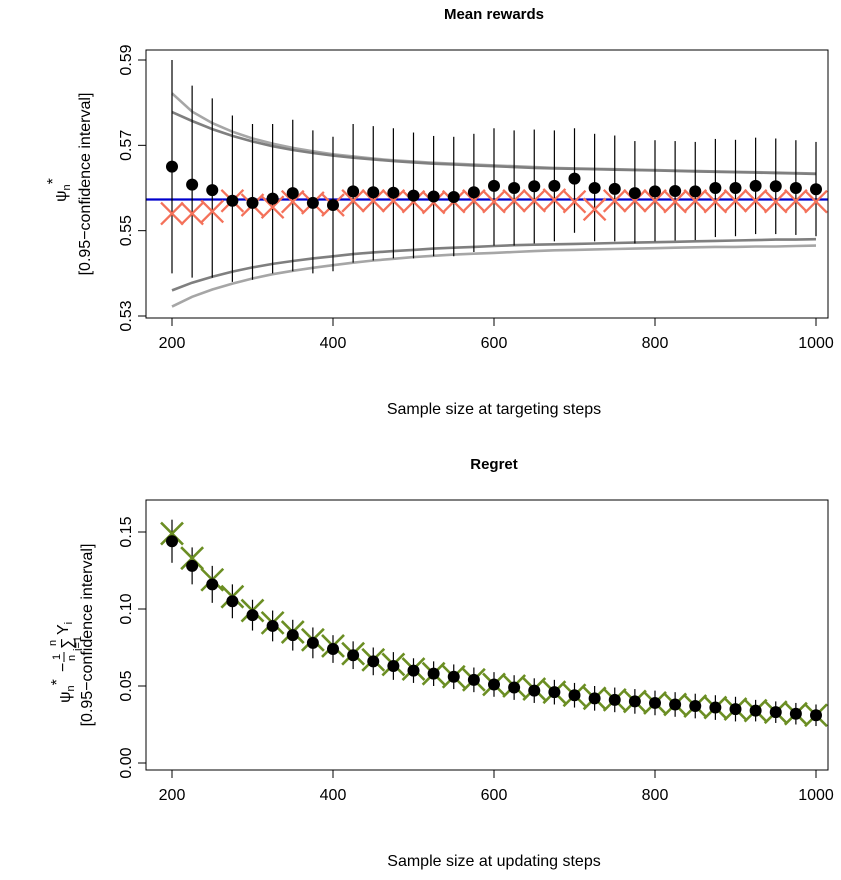  What do you see at coordinates (59, 190) in the screenshot?
I see `svg-text: ψn*` at bounding box center [59, 190].